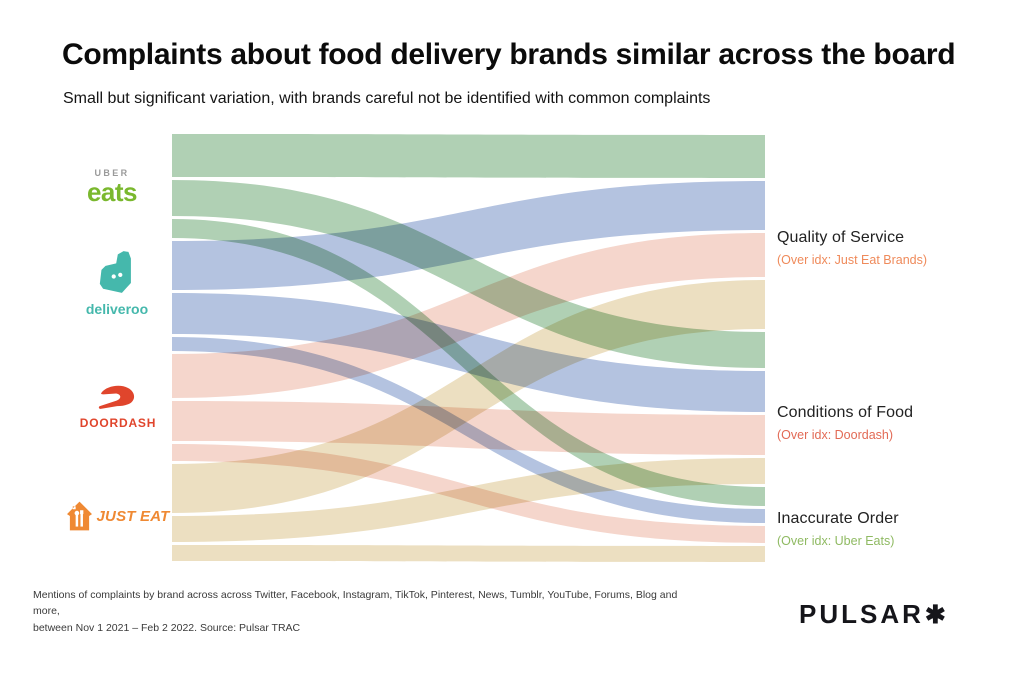  I want to click on flow-doordash-to-quality-of-service, so click(468, 315).